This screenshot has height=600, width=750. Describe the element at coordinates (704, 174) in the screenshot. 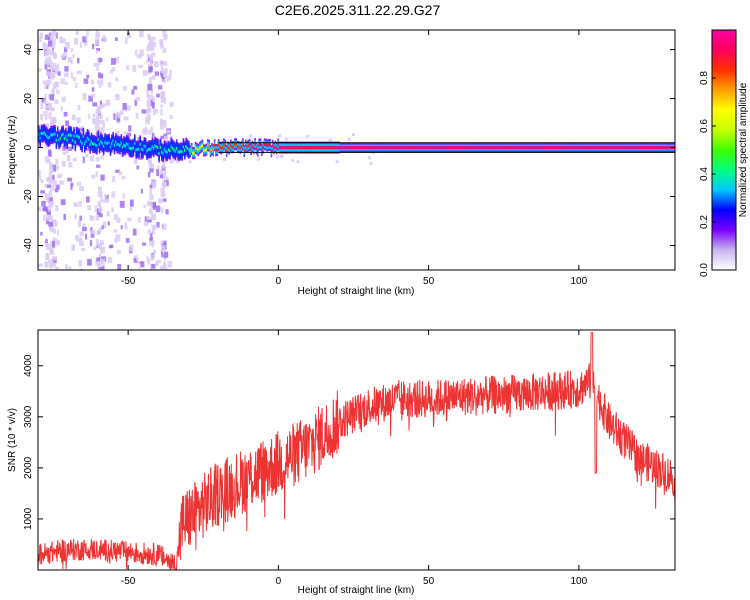

I see `colorbar-tick-label: 0.4` at that location.